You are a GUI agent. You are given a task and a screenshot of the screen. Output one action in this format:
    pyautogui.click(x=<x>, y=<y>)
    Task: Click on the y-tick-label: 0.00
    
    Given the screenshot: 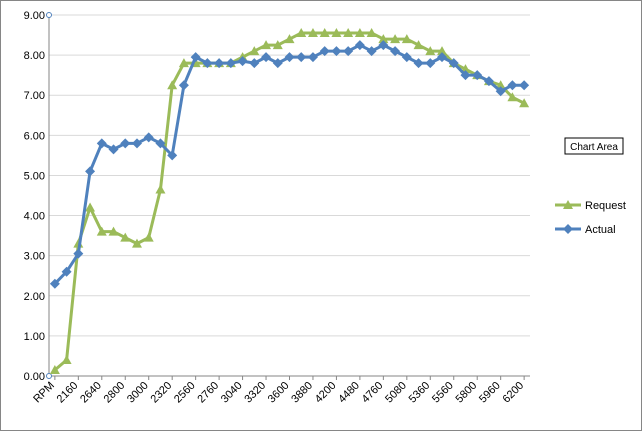 What is the action you would take?
    pyautogui.click(x=34, y=377)
    